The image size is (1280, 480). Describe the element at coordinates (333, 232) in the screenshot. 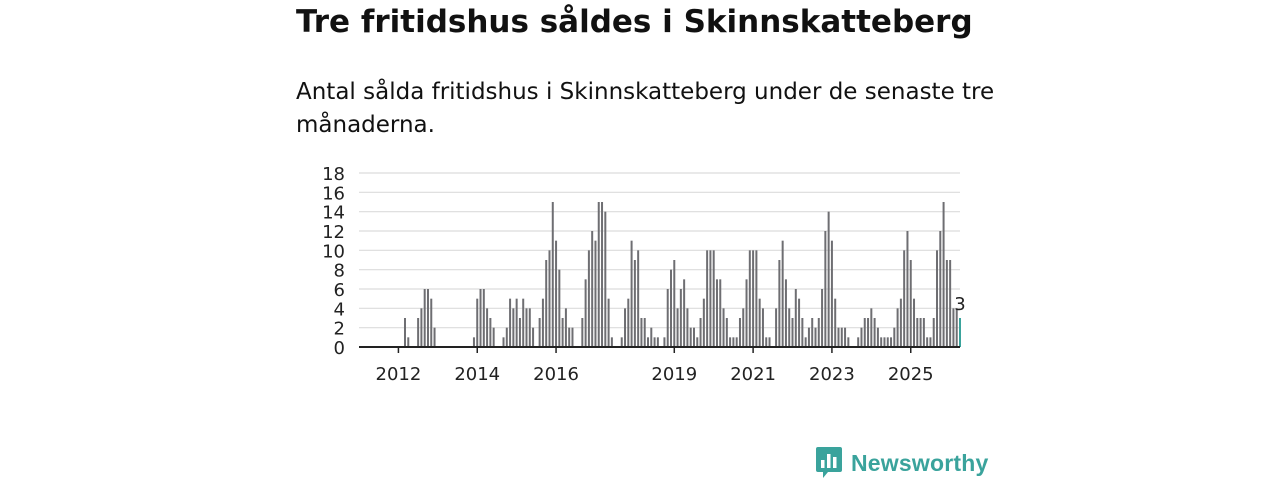

I see `y-tick-label: 12` at that location.